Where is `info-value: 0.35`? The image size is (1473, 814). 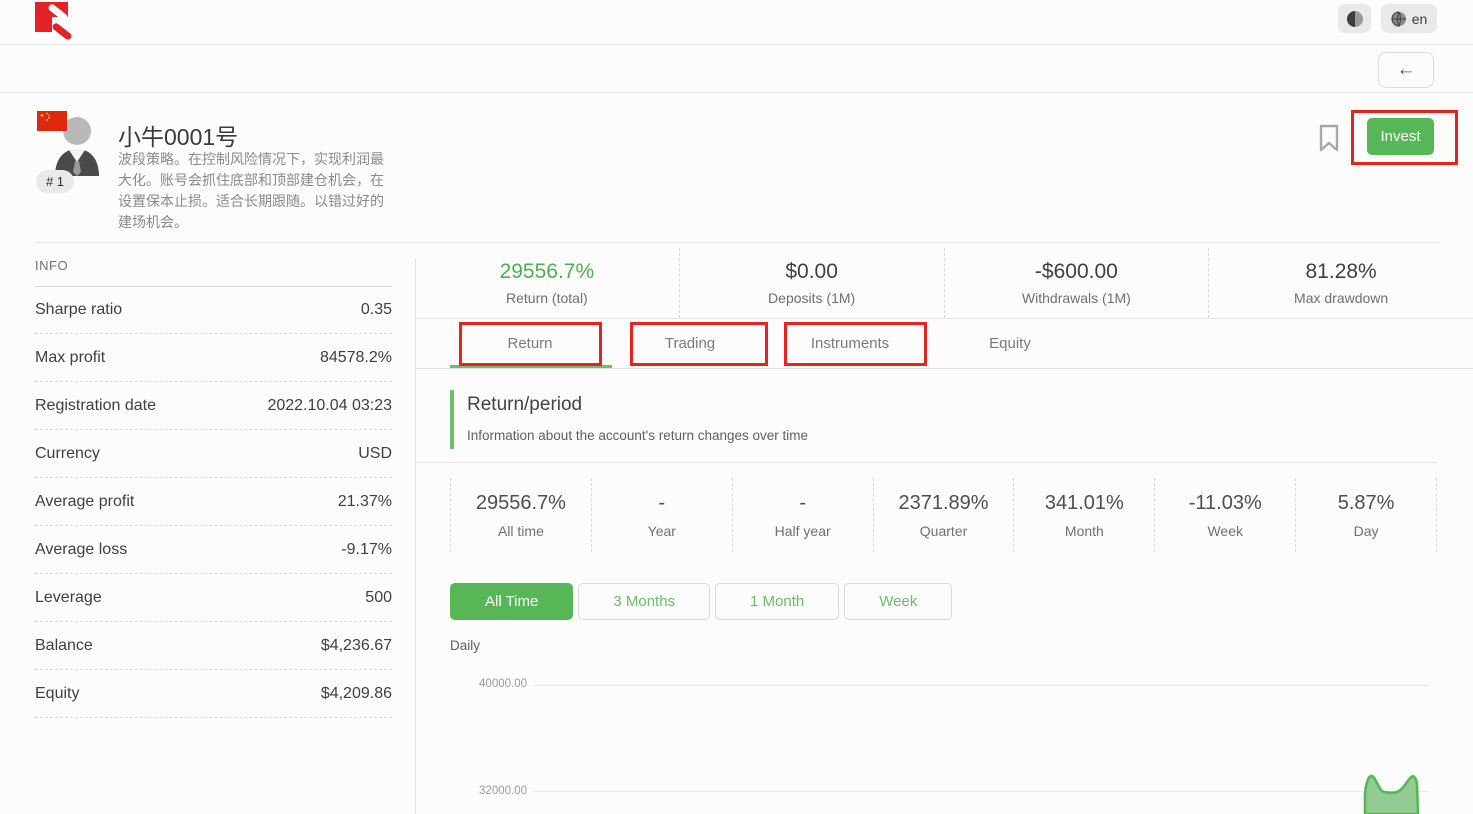
info-value: 0.35 is located at coordinates (376, 309).